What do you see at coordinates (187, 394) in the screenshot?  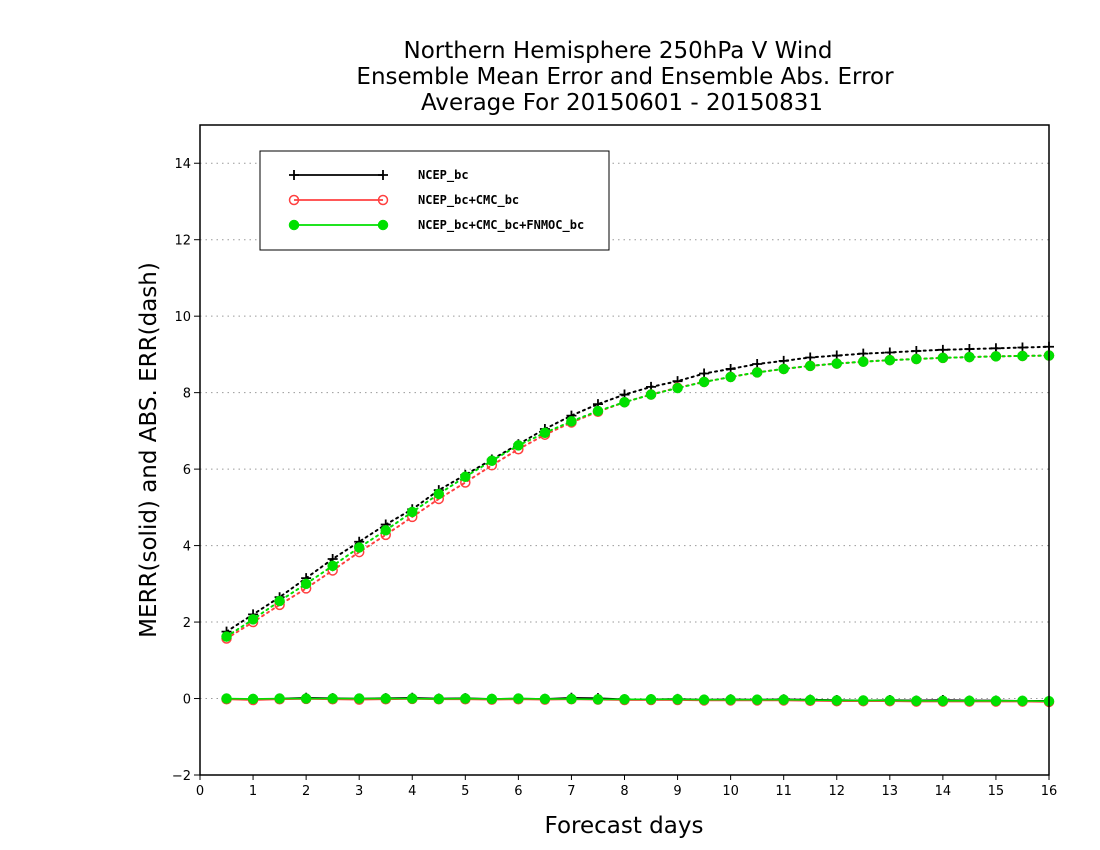 I see `y-tick-label: 8` at bounding box center [187, 394].